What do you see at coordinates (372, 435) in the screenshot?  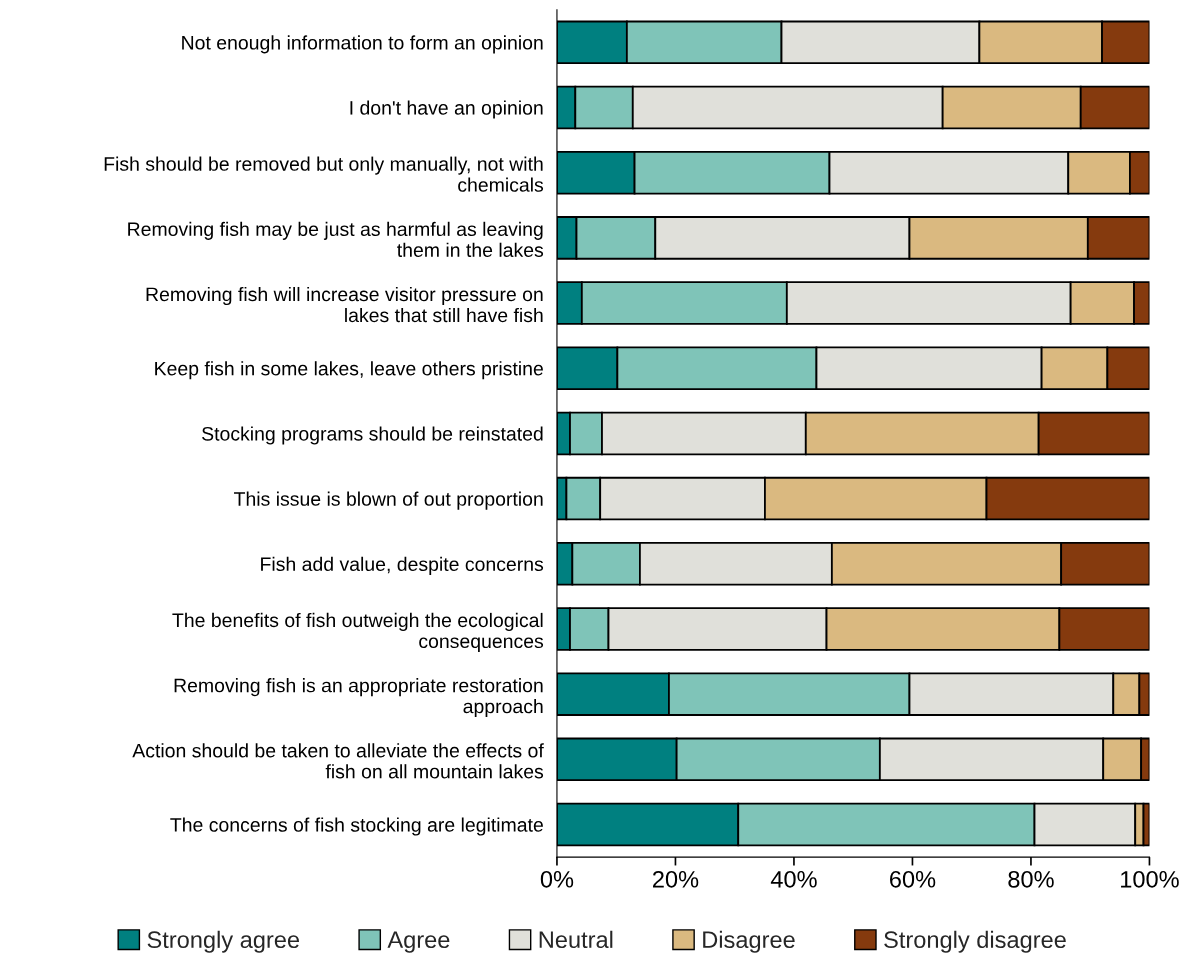 I see `y-tick-label: Stocking programs should be reinstated` at bounding box center [372, 435].